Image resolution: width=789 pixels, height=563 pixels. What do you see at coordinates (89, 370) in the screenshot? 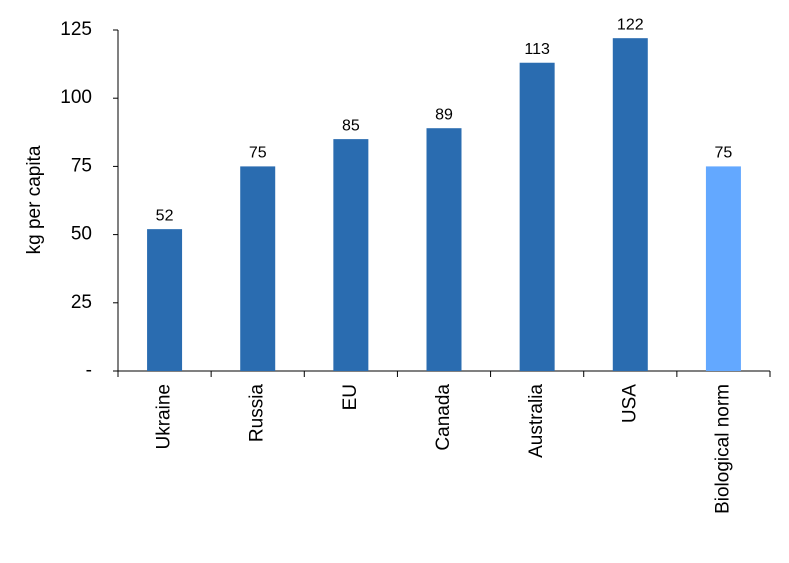
I see `y-tick-label: -` at bounding box center [89, 370].